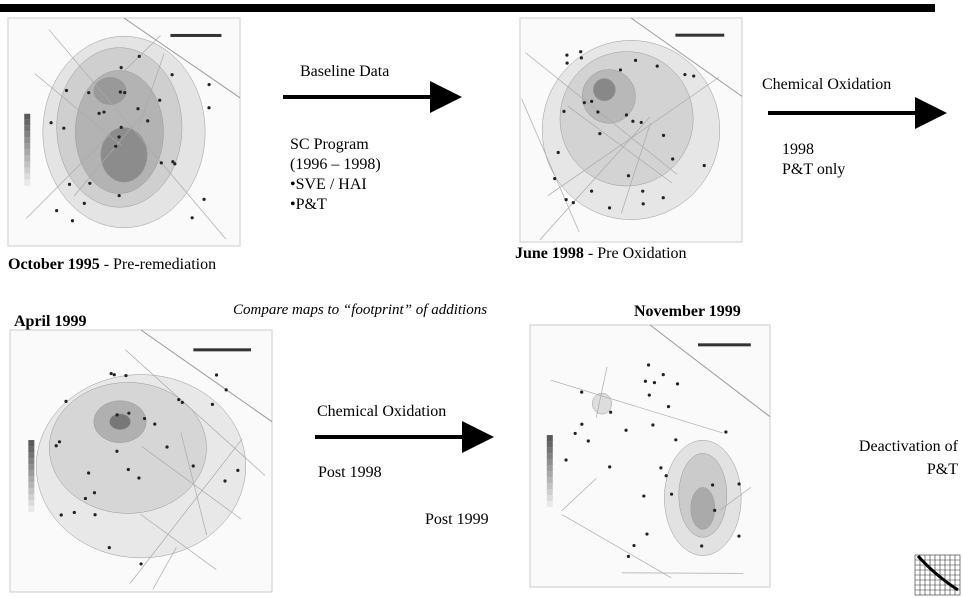 The image size is (963, 598). Describe the element at coordinates (601, 254) in the screenshot. I see `map-caption: June 1998 - Pre Oxidation` at that location.